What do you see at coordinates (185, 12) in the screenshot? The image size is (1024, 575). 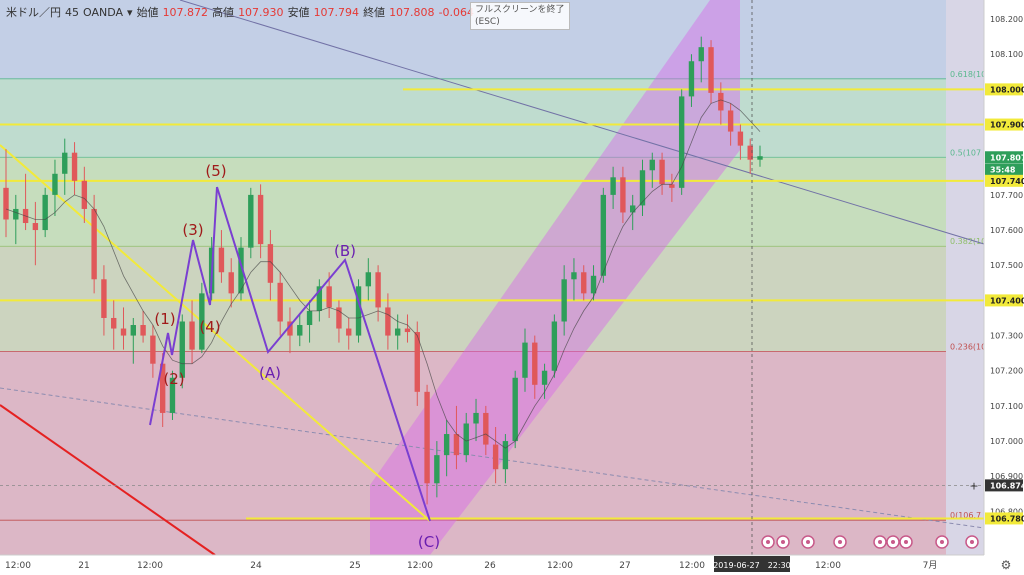 I see `open-value: 107.872` at bounding box center [185, 12].